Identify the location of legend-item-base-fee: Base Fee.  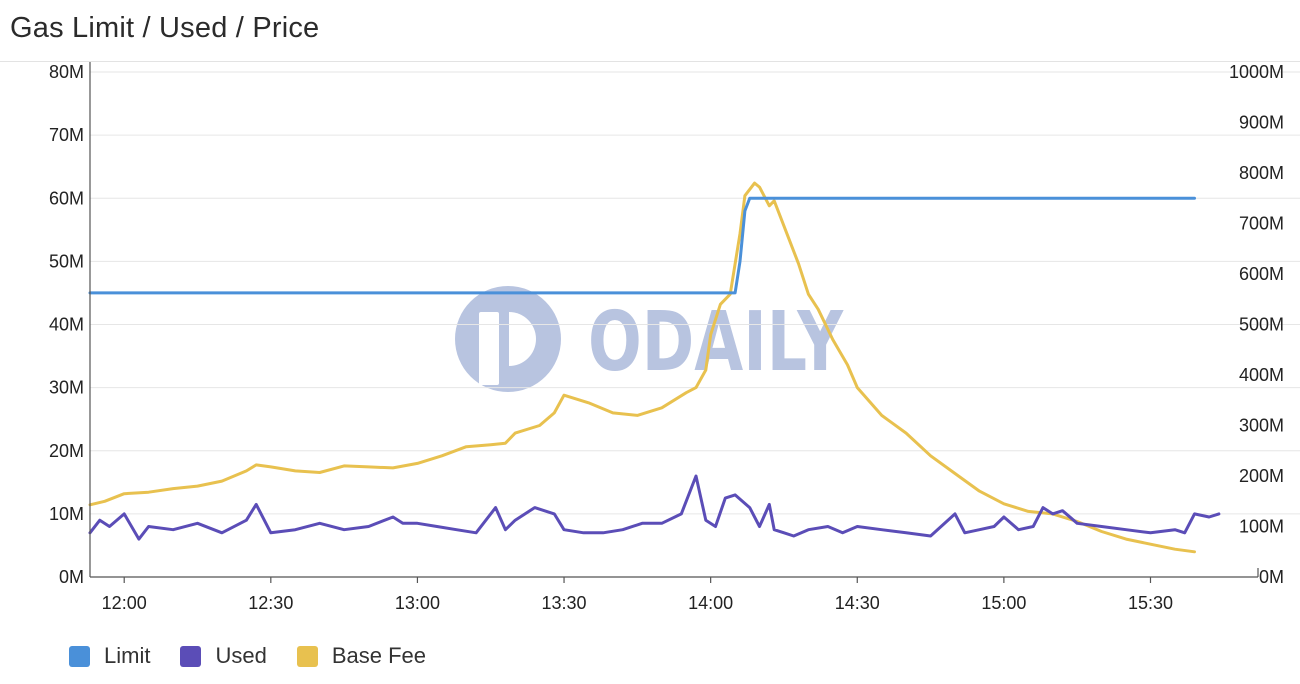
(361, 656).